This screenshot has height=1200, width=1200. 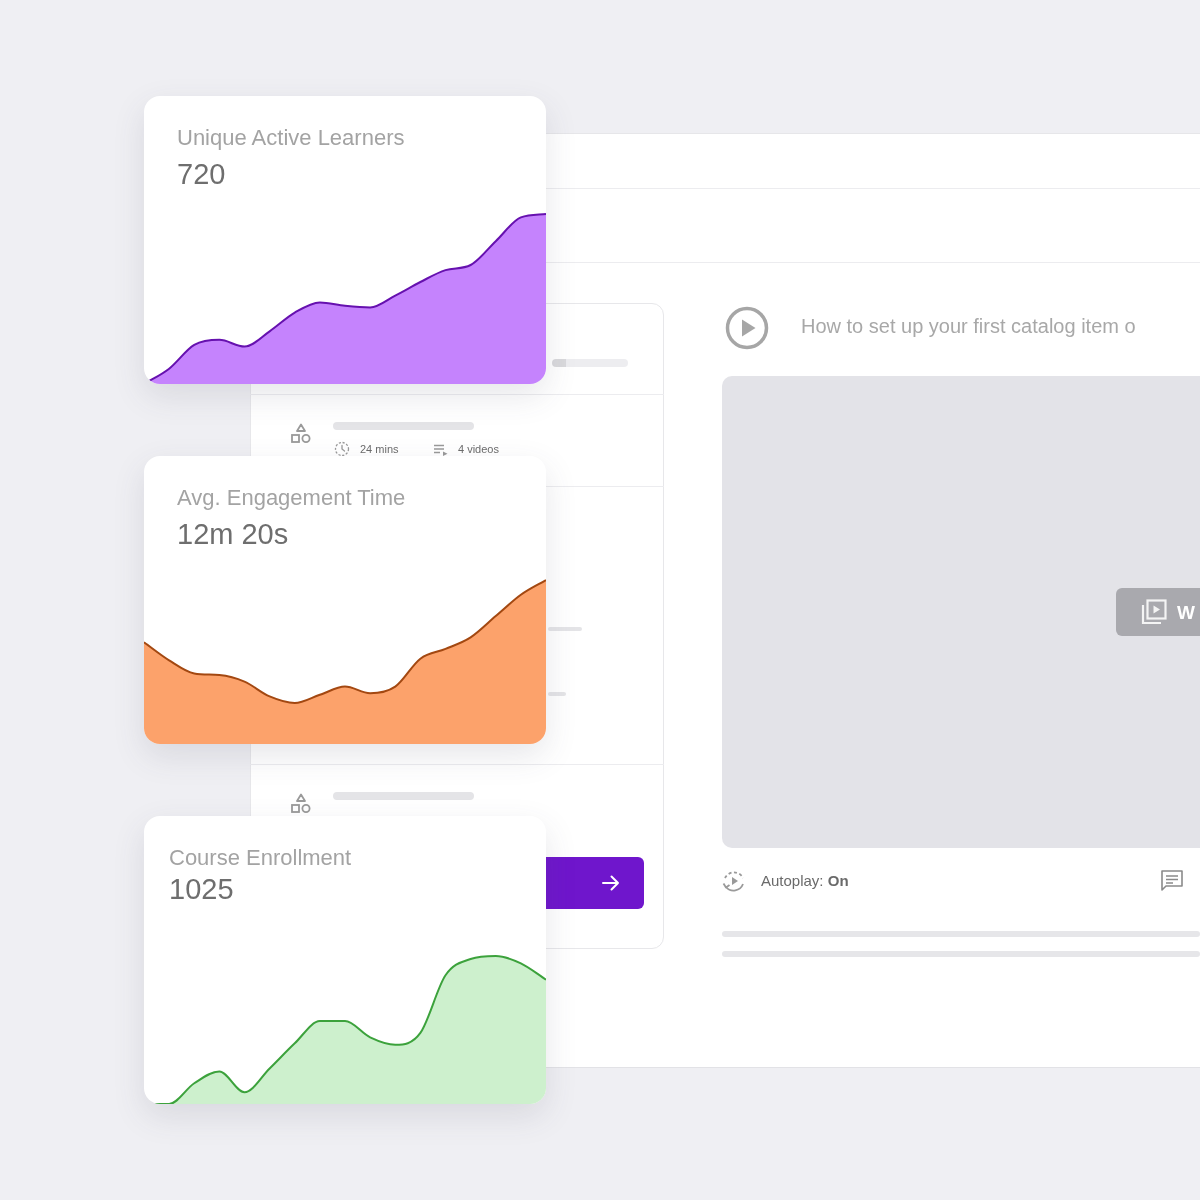 What do you see at coordinates (201, 888) in the screenshot?
I see `chart-subtitle: 1025` at bounding box center [201, 888].